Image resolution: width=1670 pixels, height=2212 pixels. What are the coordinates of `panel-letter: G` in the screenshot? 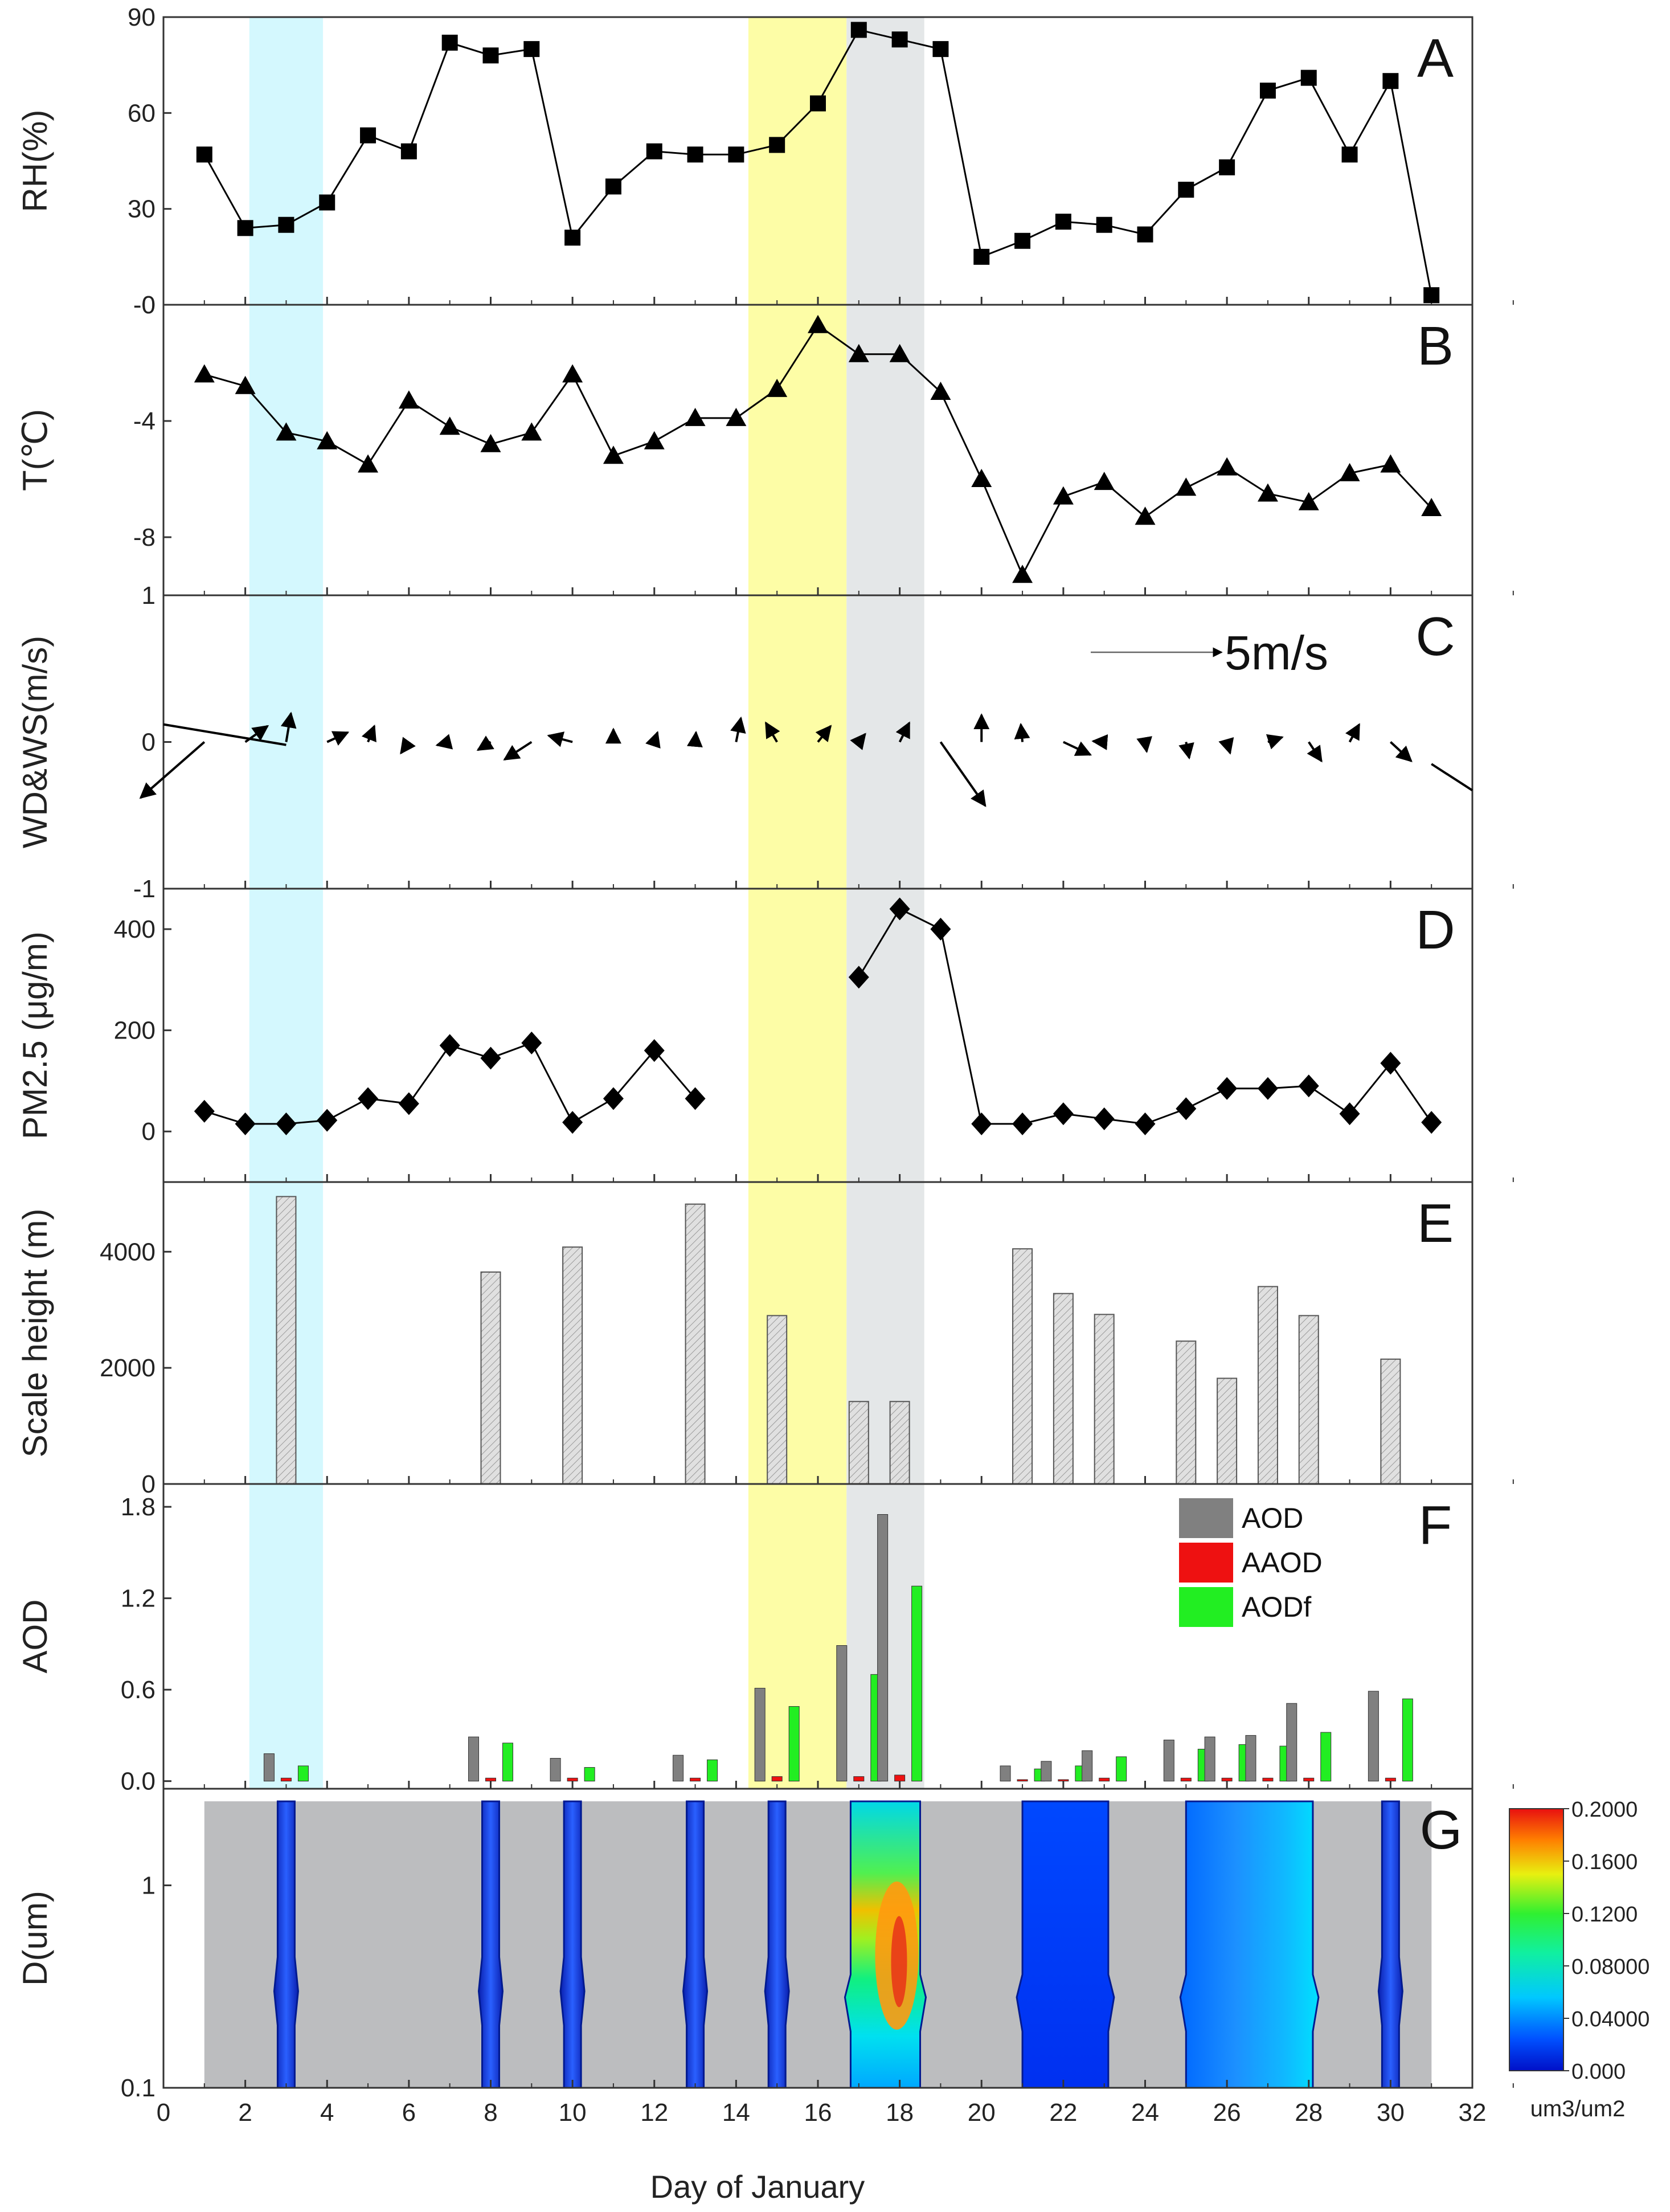 It's located at (1441, 1830).